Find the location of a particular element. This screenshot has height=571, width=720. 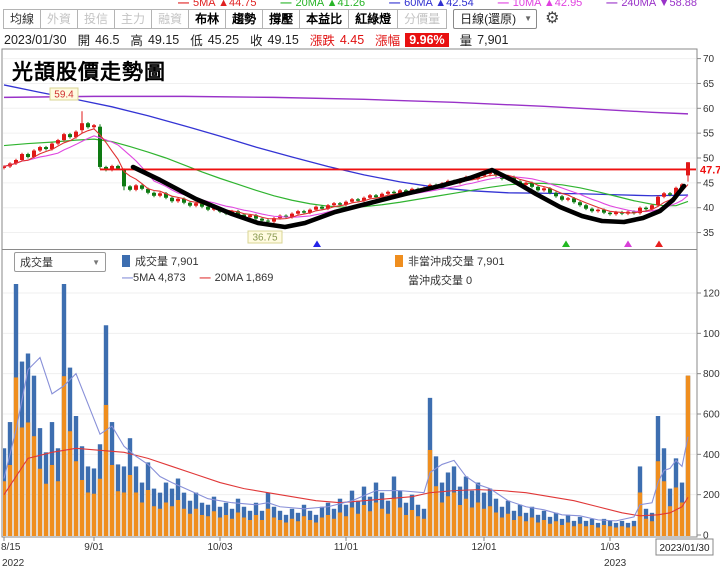

daytrade-legend-text: 當沖成交量 0 is located at coordinates (440, 281).